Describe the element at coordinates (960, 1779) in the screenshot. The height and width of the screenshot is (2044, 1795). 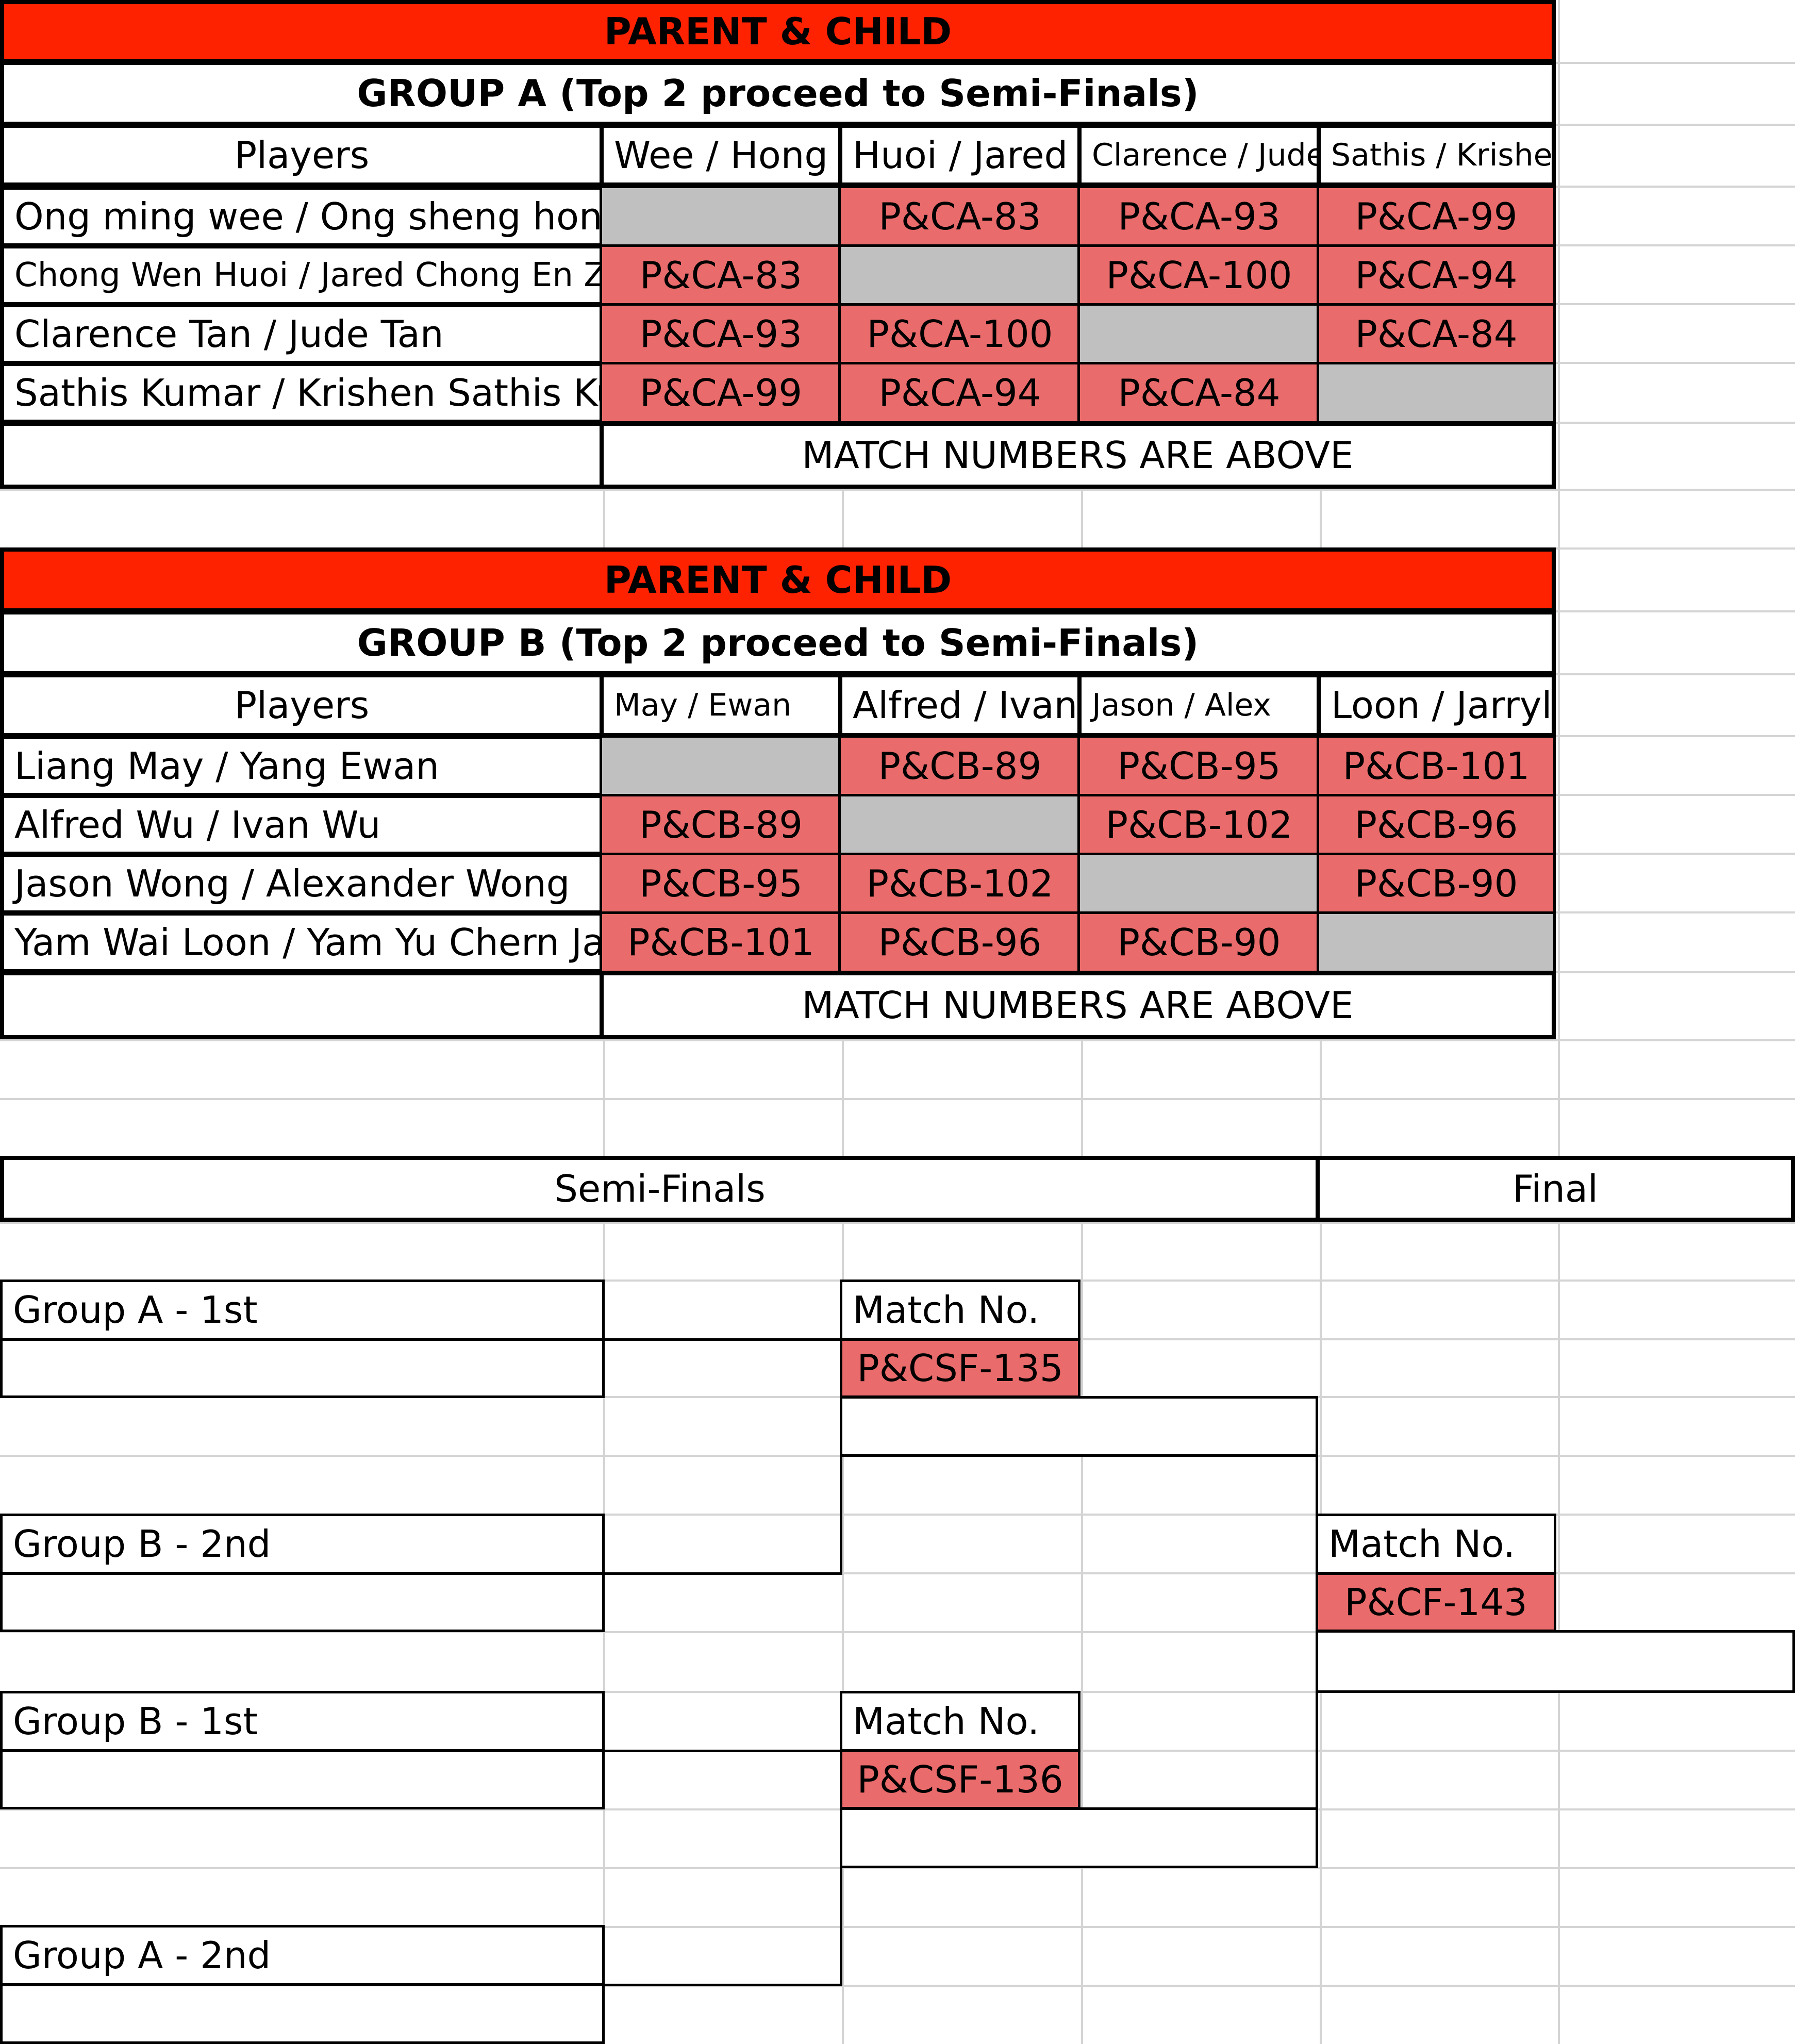
I see `sf2-match-number: P&CSF-136` at that location.